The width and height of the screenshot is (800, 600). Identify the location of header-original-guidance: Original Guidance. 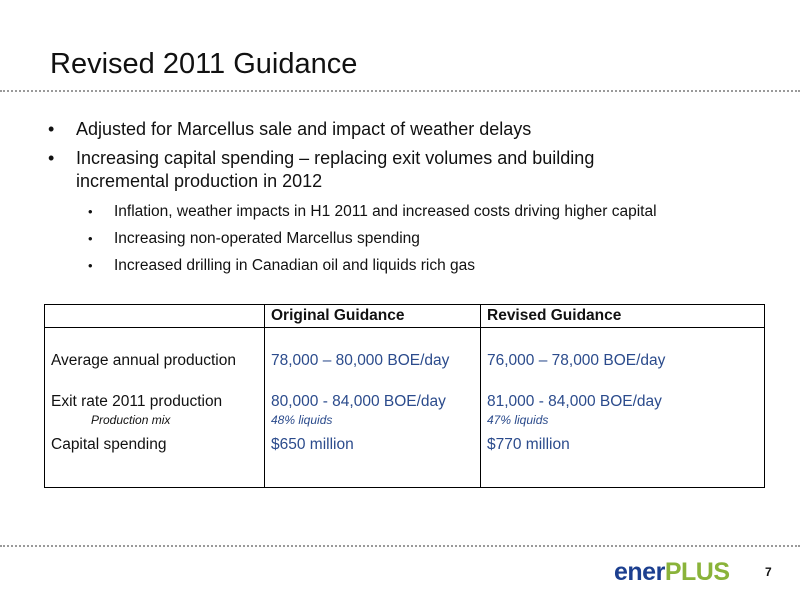
(372, 316).